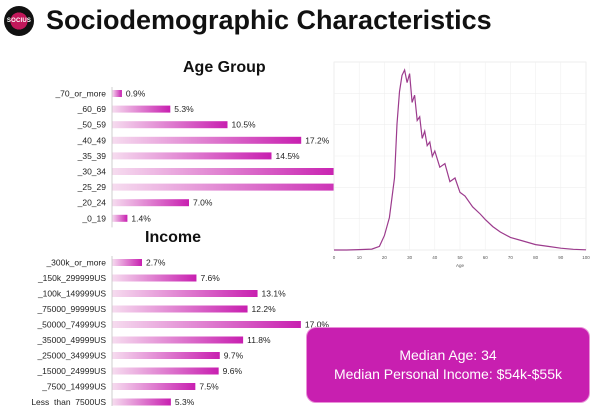  Describe the element at coordinates (203, 203) in the screenshot. I see `value-label-20-24: 7.0%` at that location.